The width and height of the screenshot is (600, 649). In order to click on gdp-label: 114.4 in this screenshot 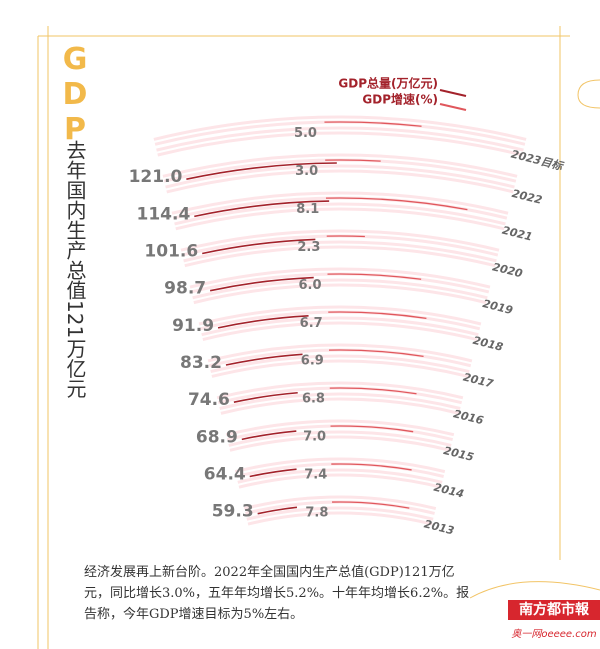, I will do `click(164, 214)`.